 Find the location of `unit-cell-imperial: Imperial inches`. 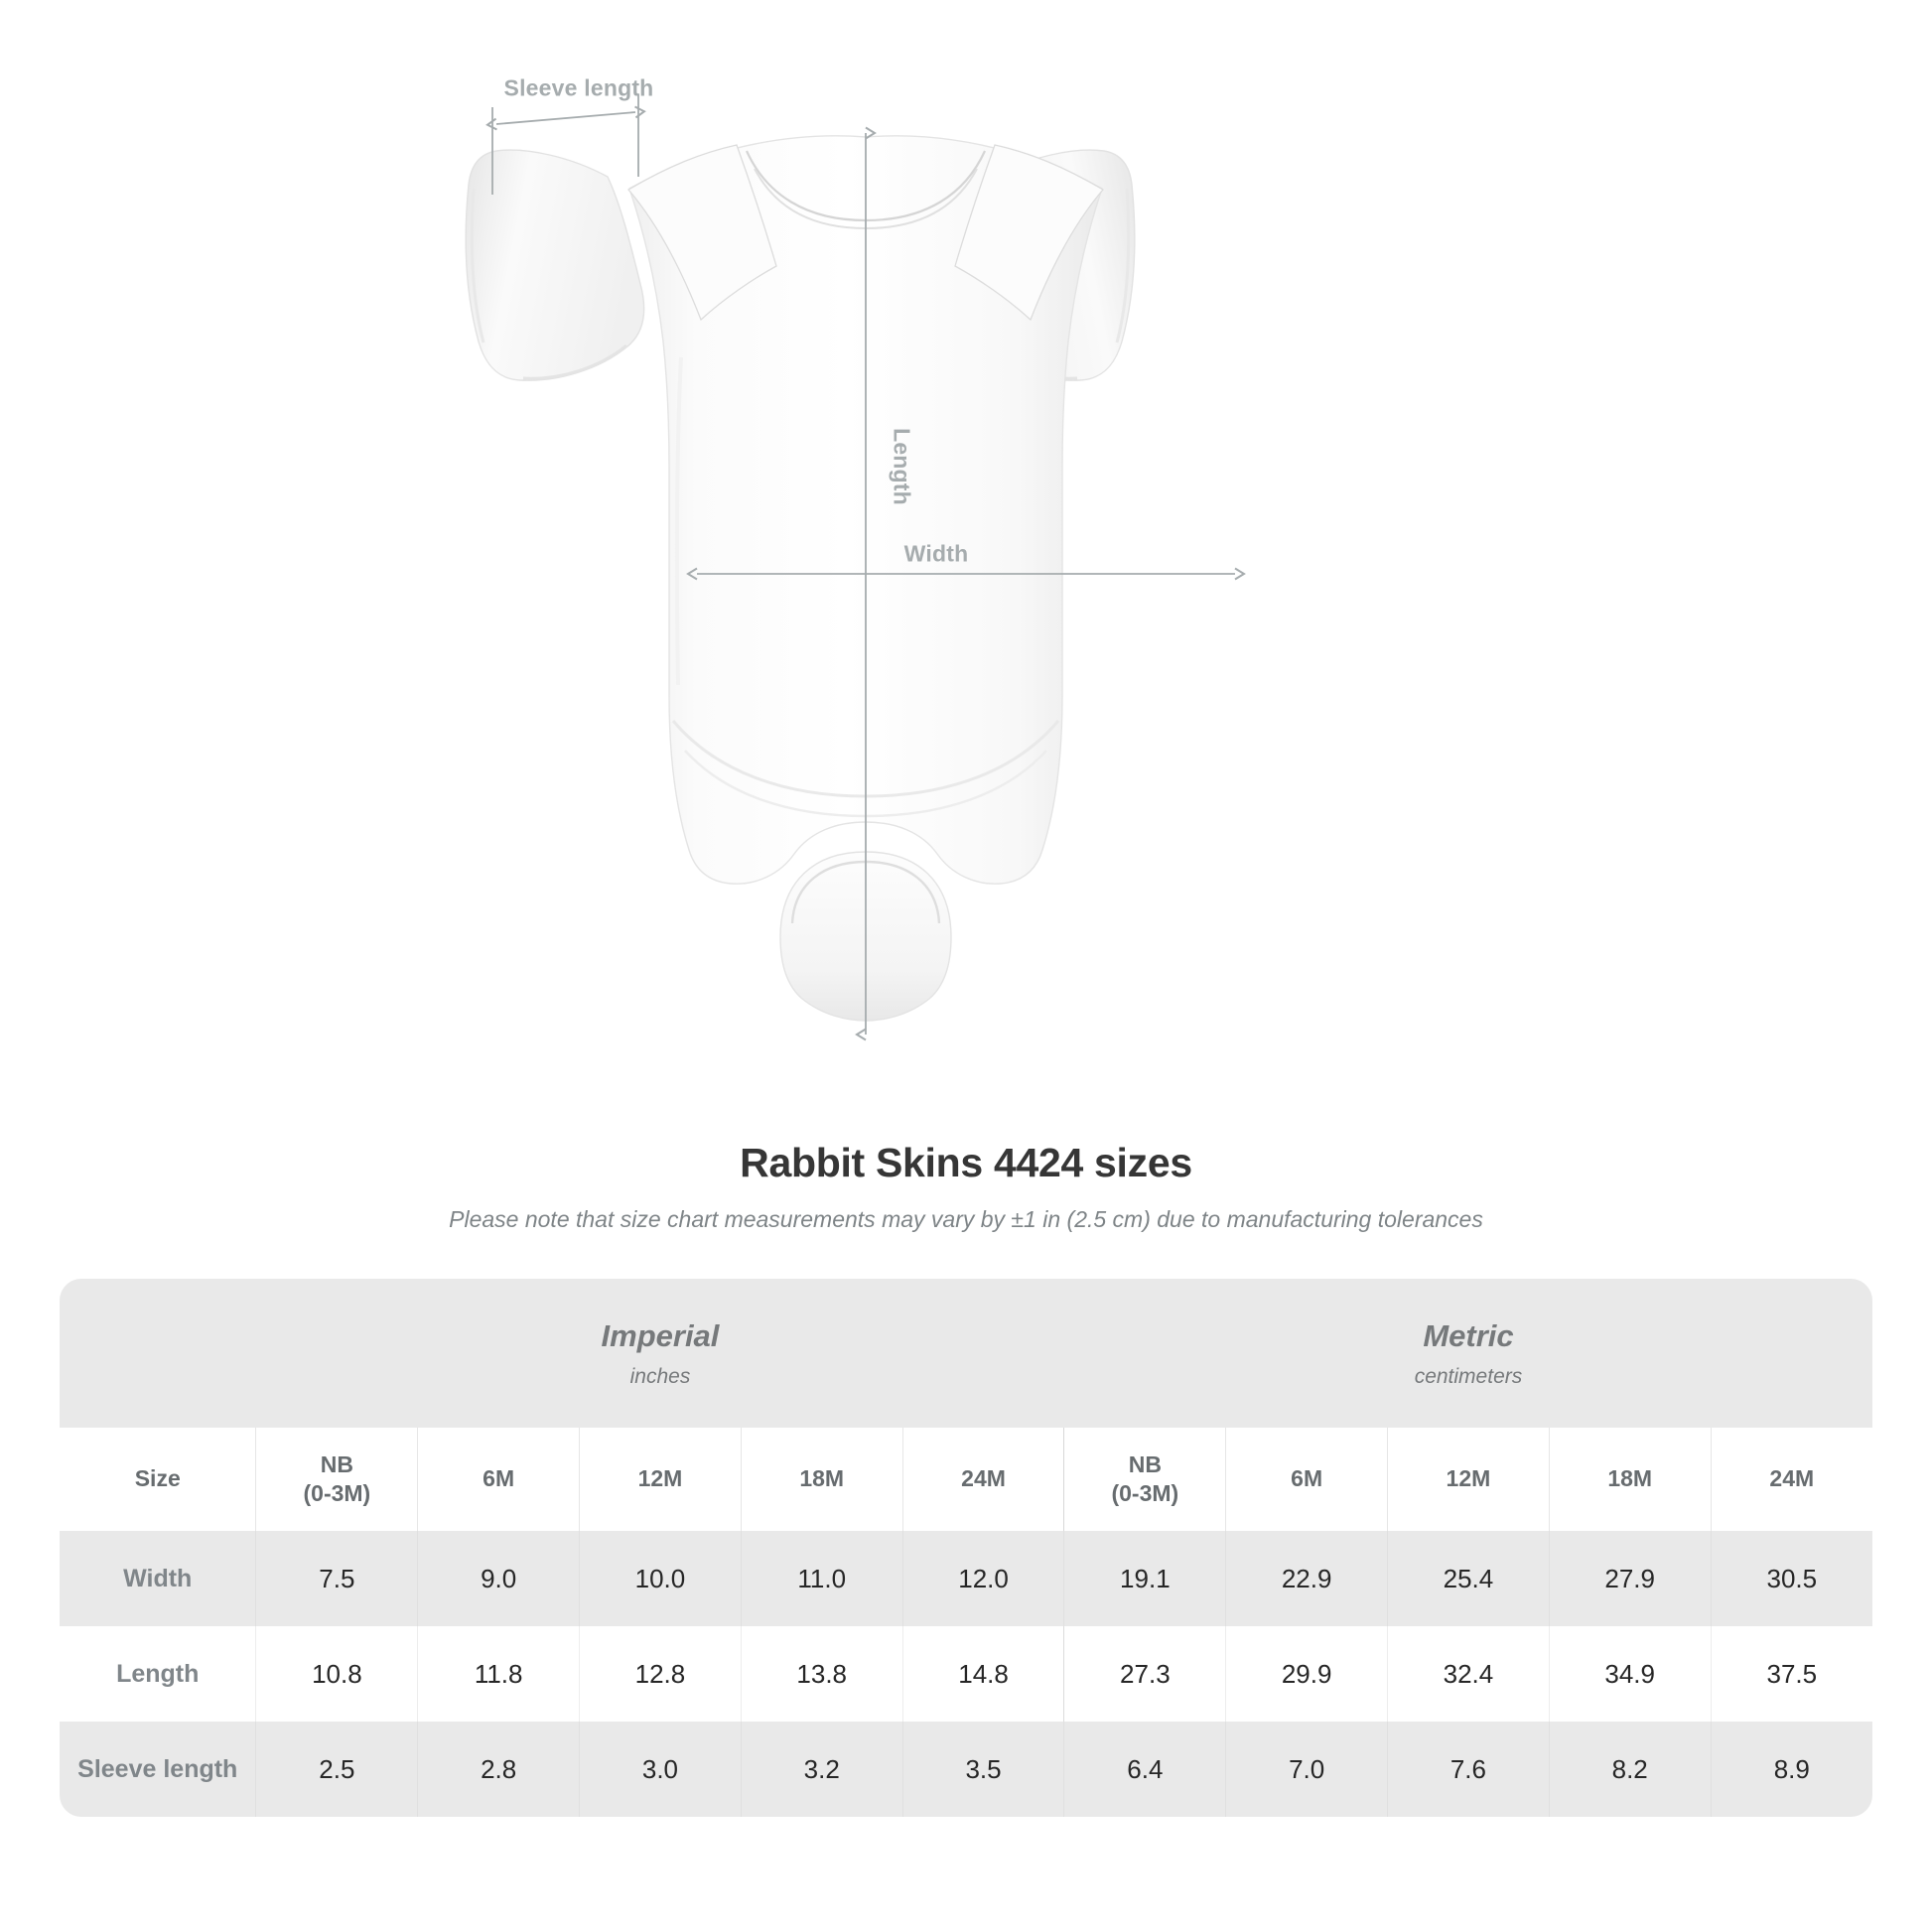

unit-cell-imperial: Imperial inches is located at coordinates (659, 1353).